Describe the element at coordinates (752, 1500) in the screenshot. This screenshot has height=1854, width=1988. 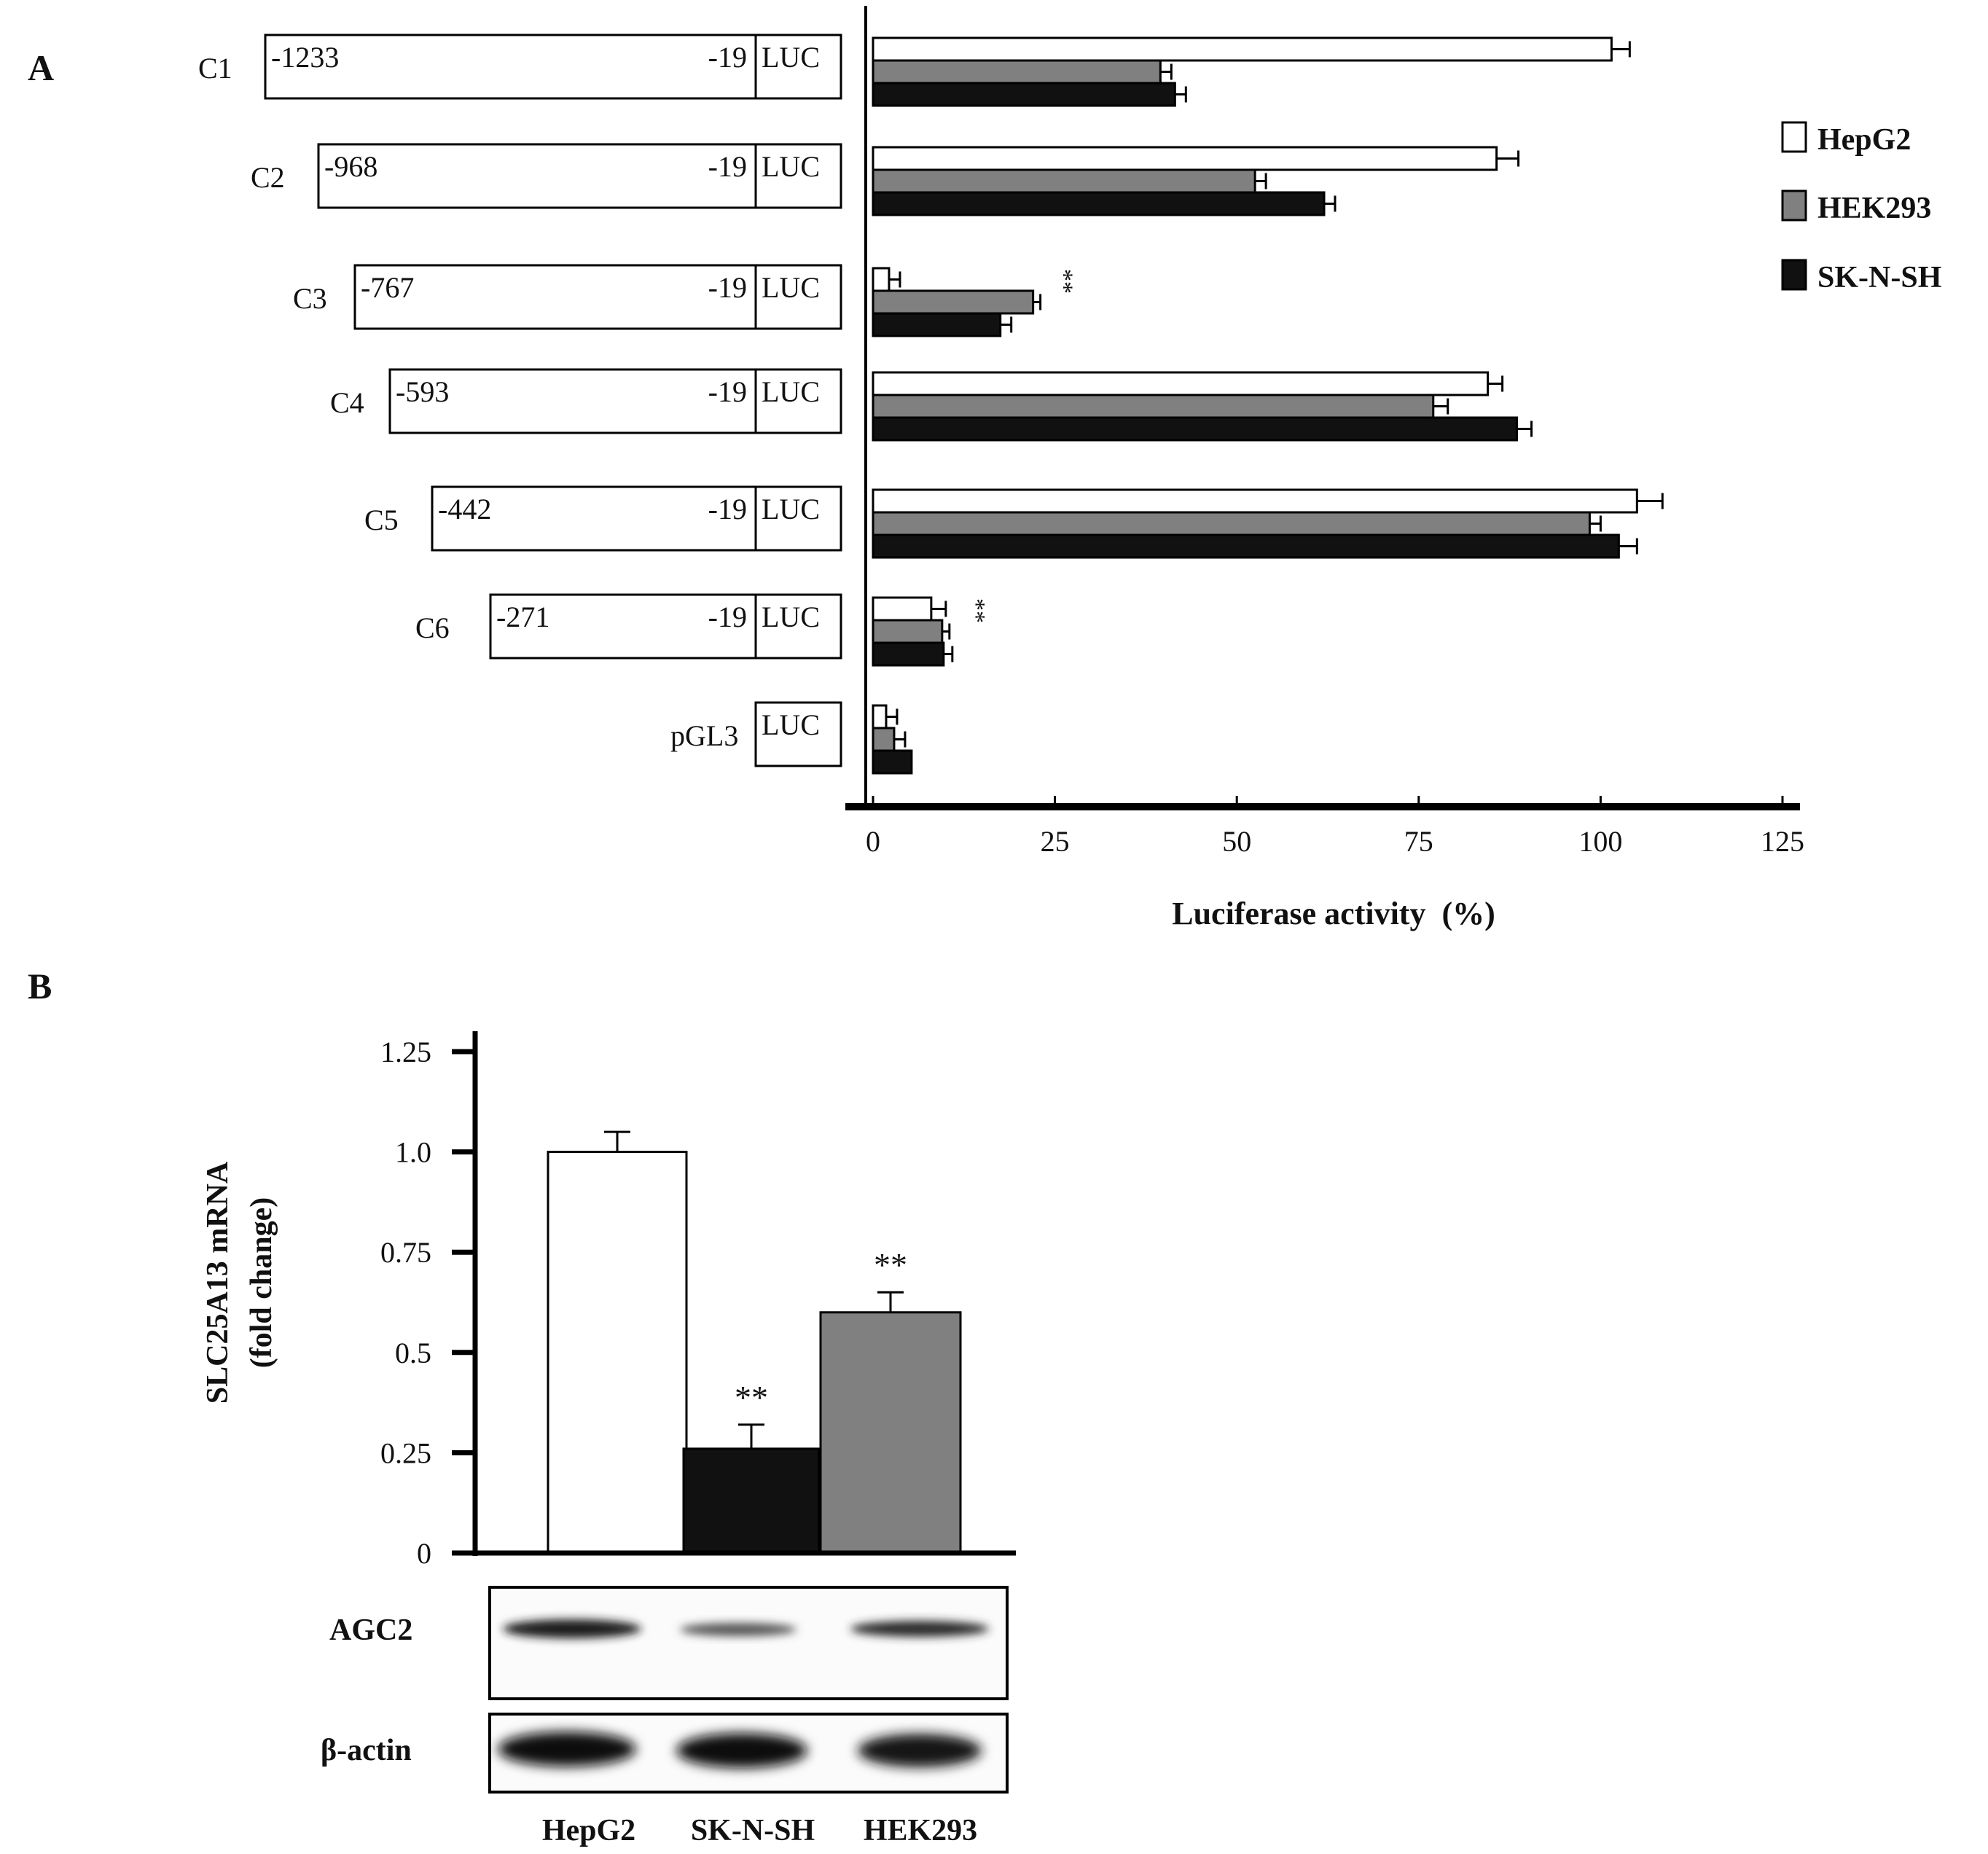
I see `bar-sk-n-sh` at that location.